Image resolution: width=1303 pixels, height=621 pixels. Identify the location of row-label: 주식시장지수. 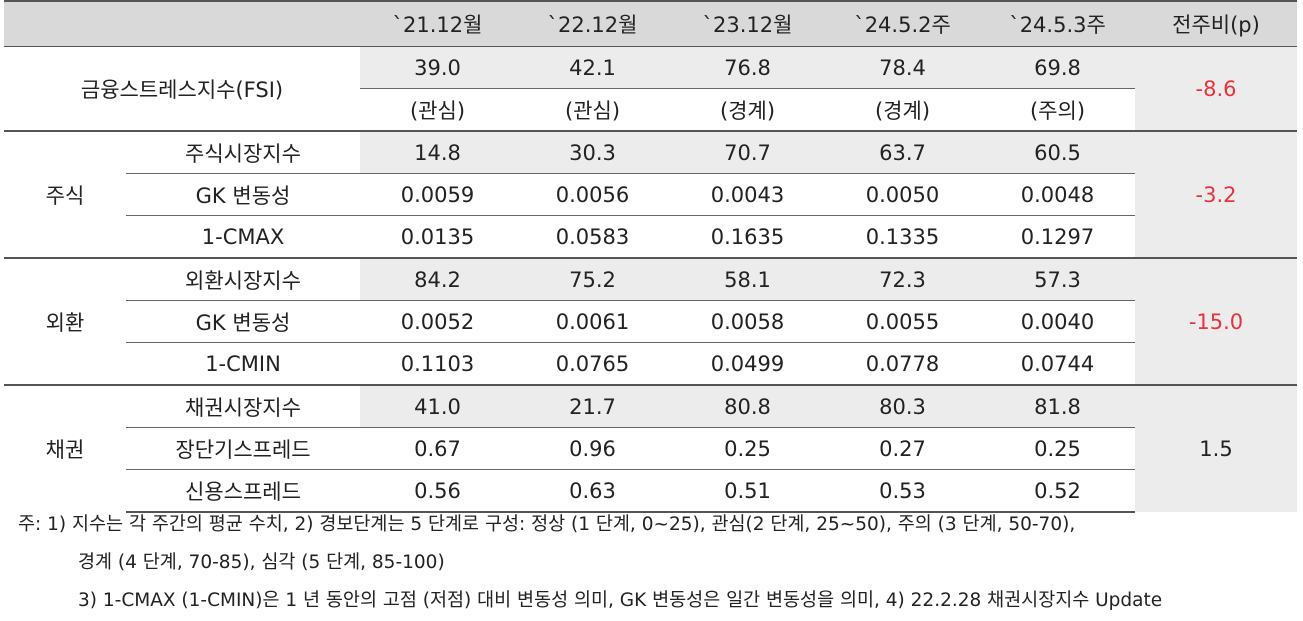
(243, 152).